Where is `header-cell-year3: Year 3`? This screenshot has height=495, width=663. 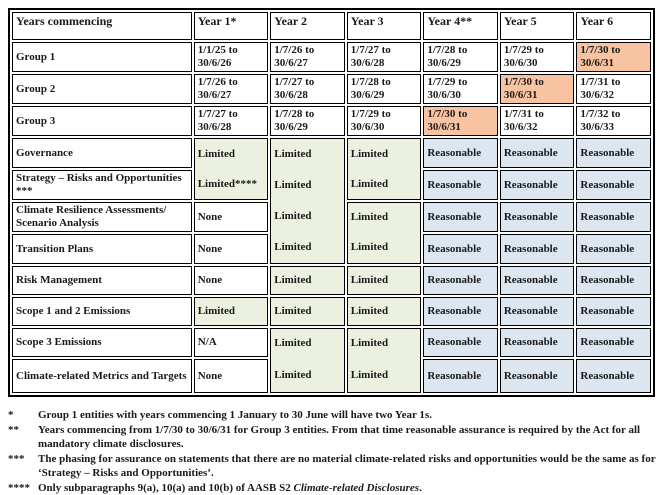
header-cell-year3: Year 3 is located at coordinates (384, 26).